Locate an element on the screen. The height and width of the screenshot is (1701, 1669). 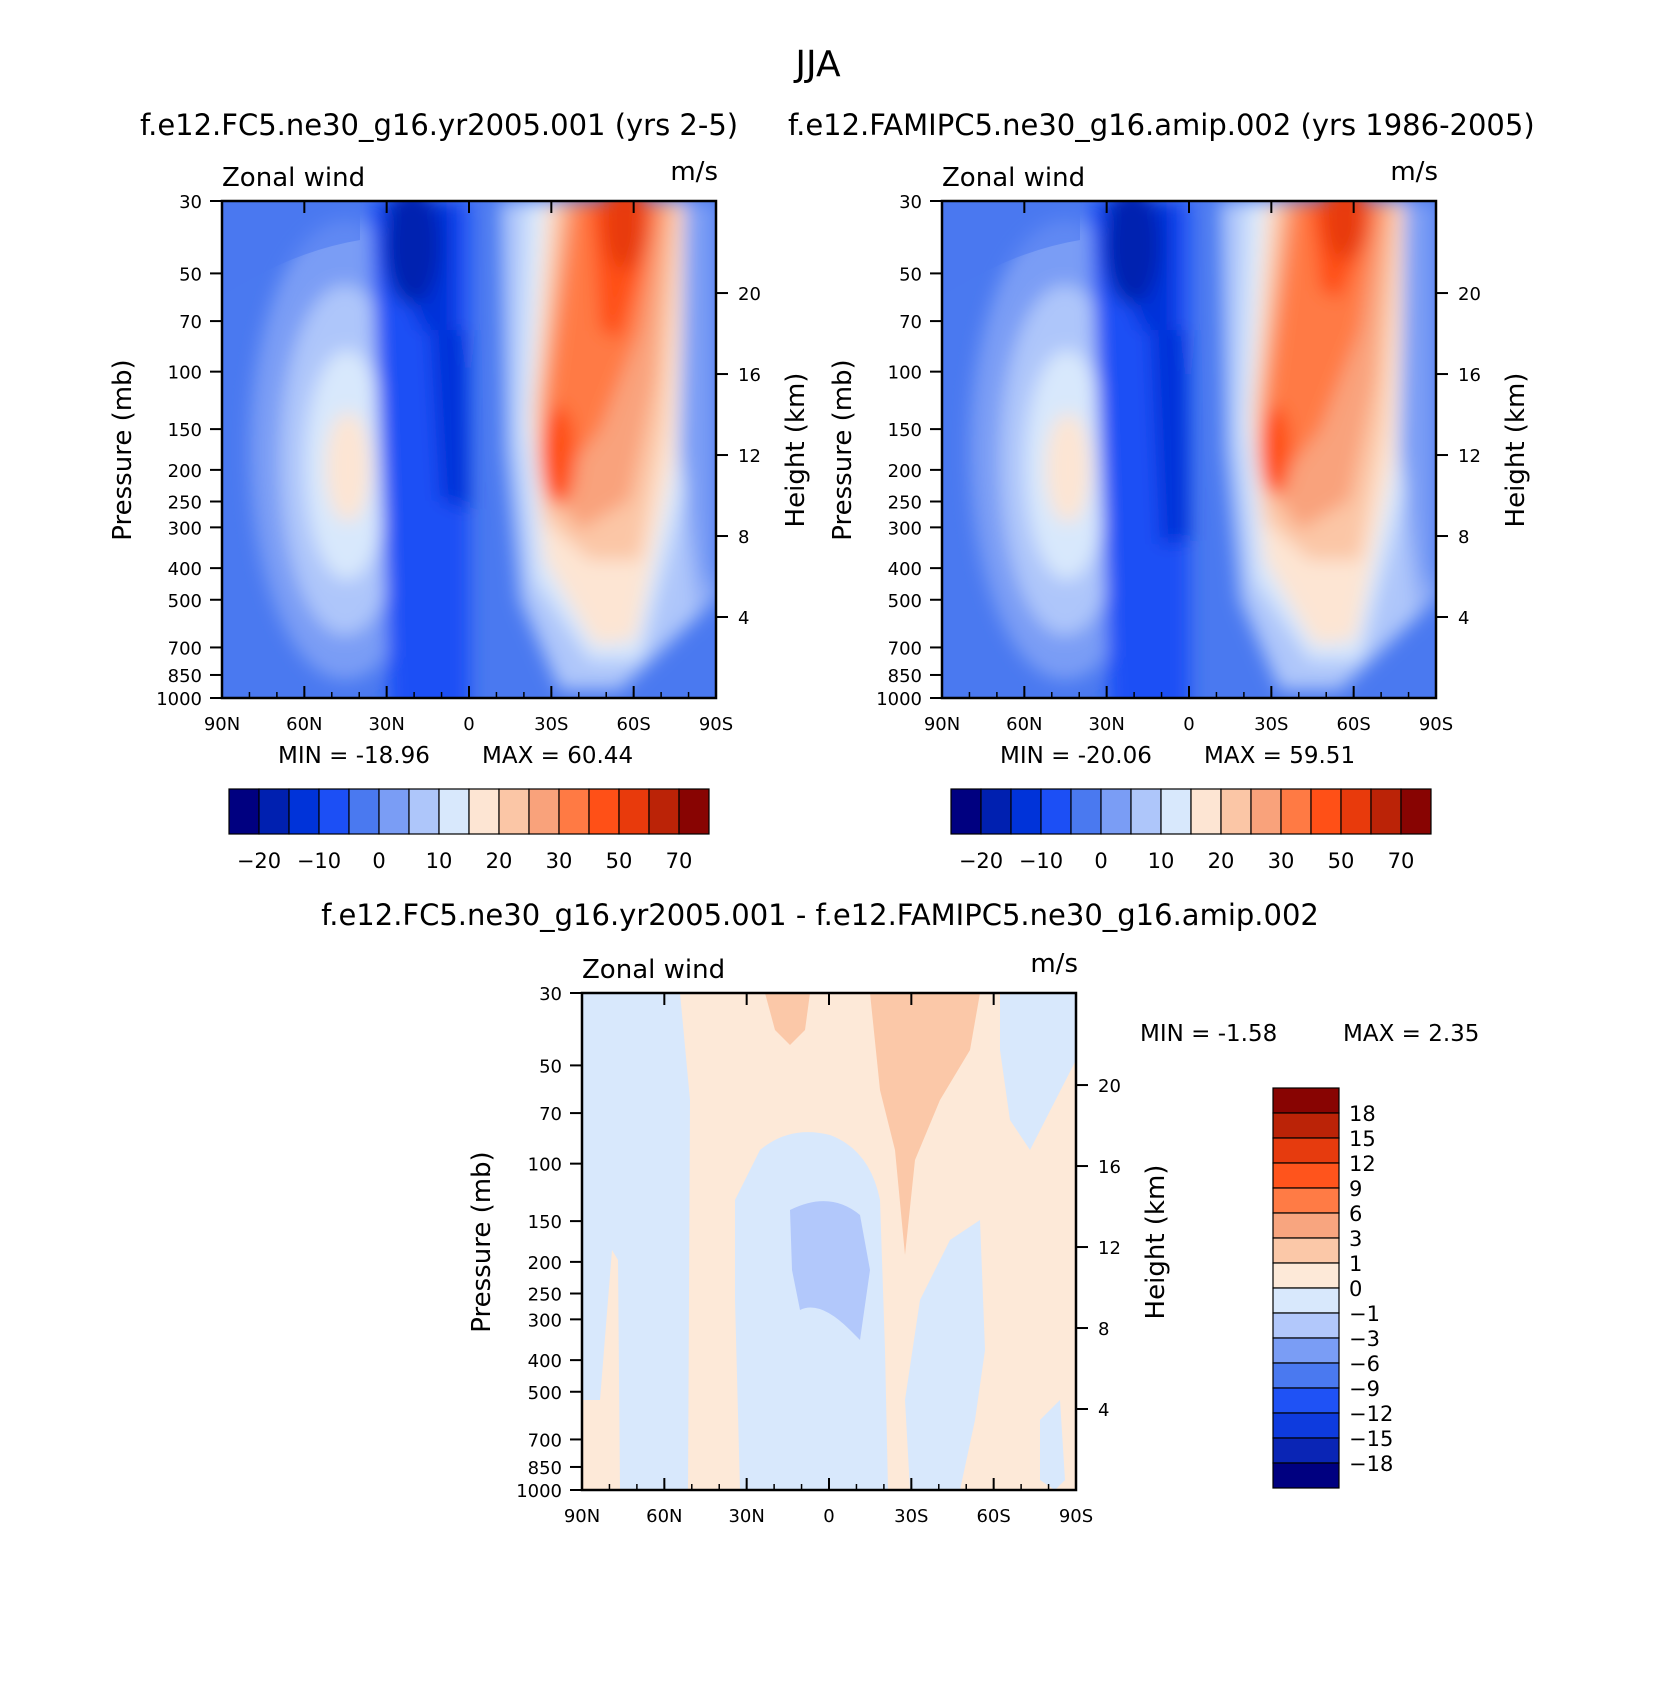
colorbar-label: 1 is located at coordinates (1355, 1264).